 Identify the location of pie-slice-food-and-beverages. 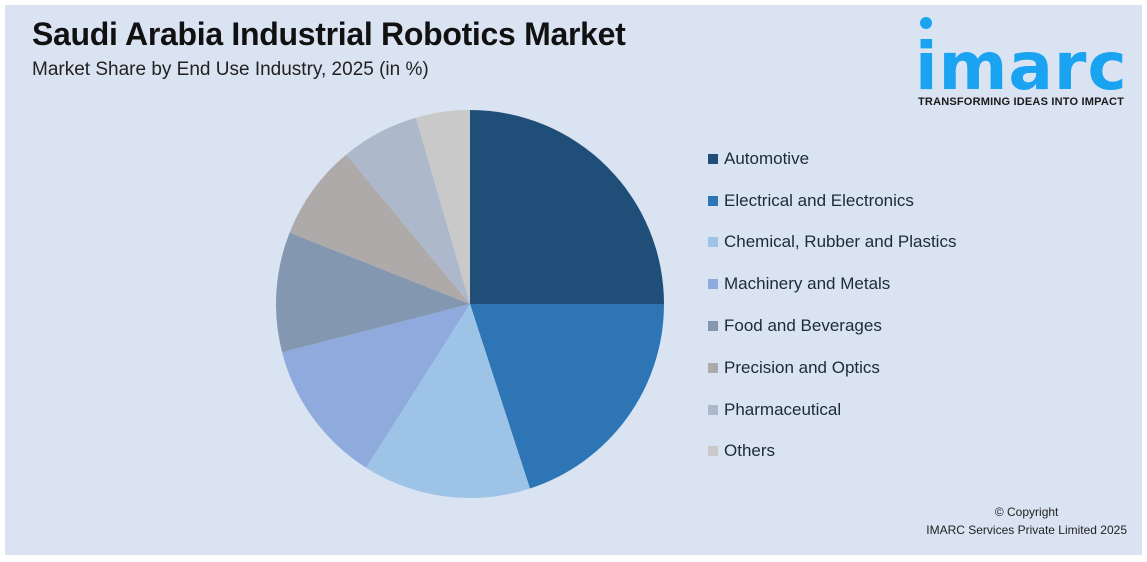
(373, 292).